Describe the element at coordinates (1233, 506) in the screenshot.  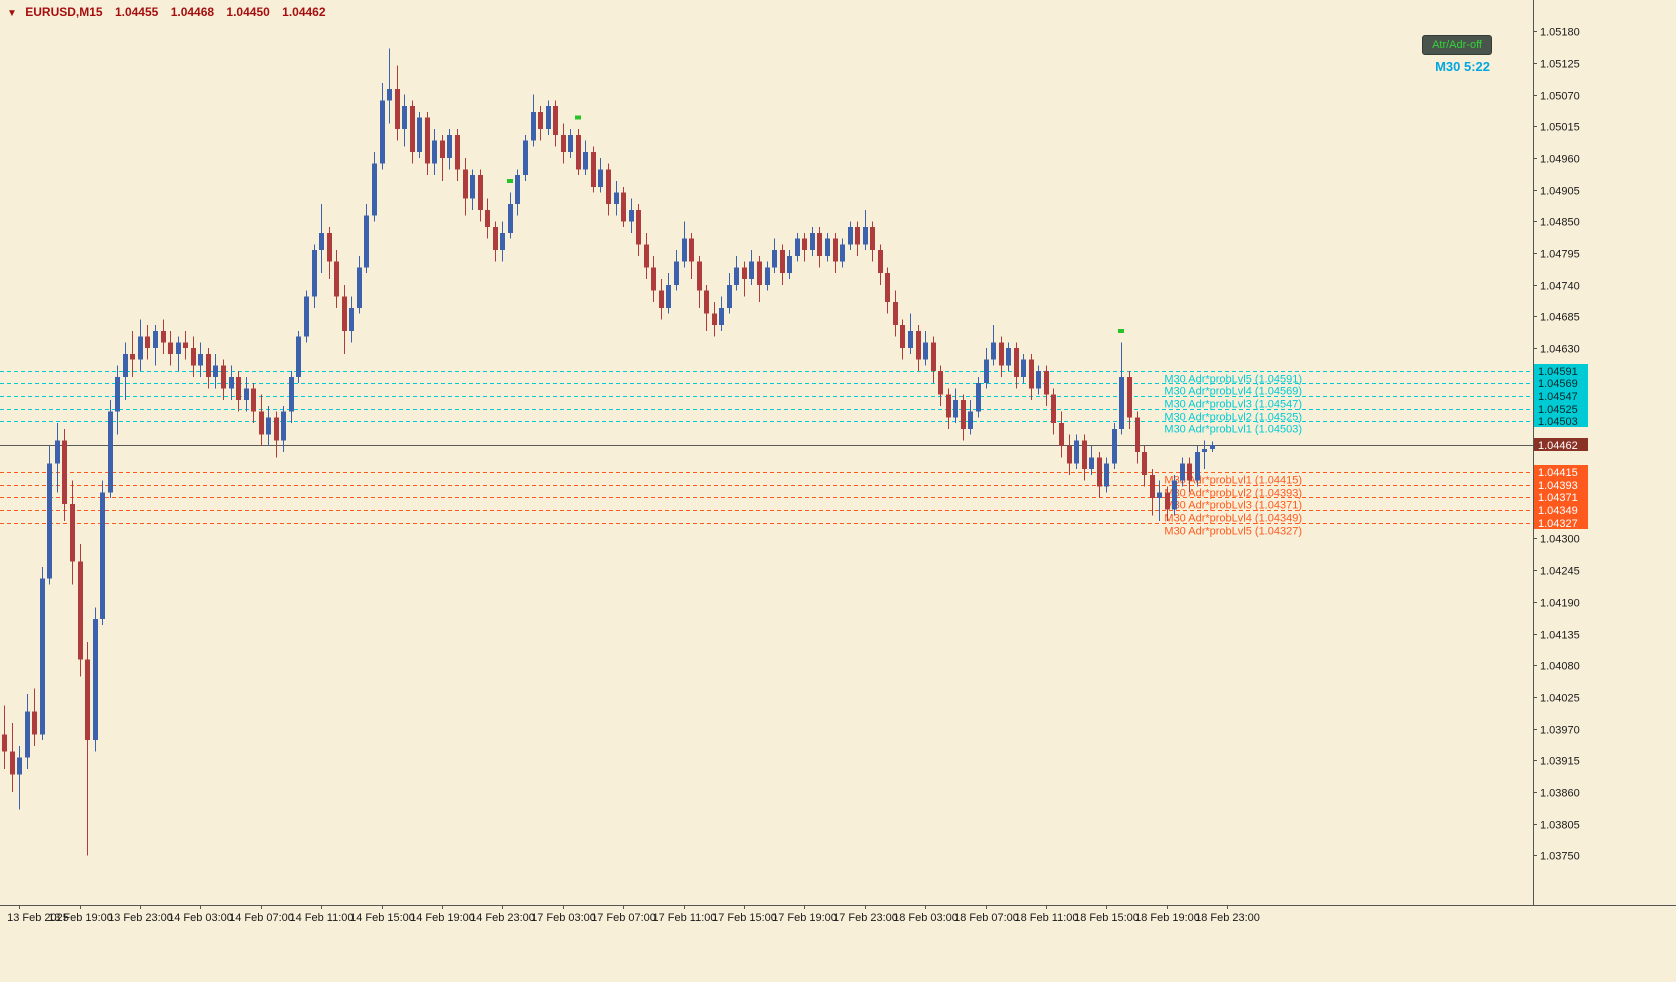
I see `adr-lower-level-label: M30 Adr*probLvl3 (1.04371)` at that location.